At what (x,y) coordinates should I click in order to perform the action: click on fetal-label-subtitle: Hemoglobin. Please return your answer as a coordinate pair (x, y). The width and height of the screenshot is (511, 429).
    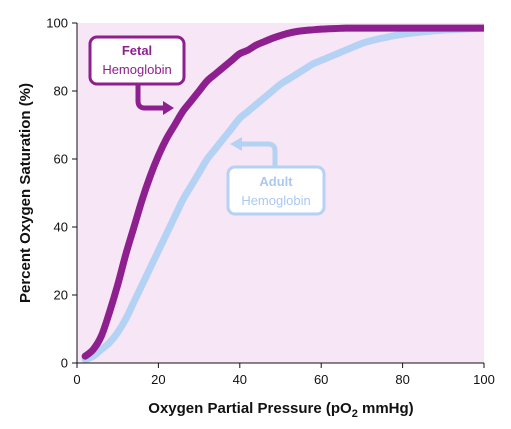
    Looking at the image, I should click on (136, 69).